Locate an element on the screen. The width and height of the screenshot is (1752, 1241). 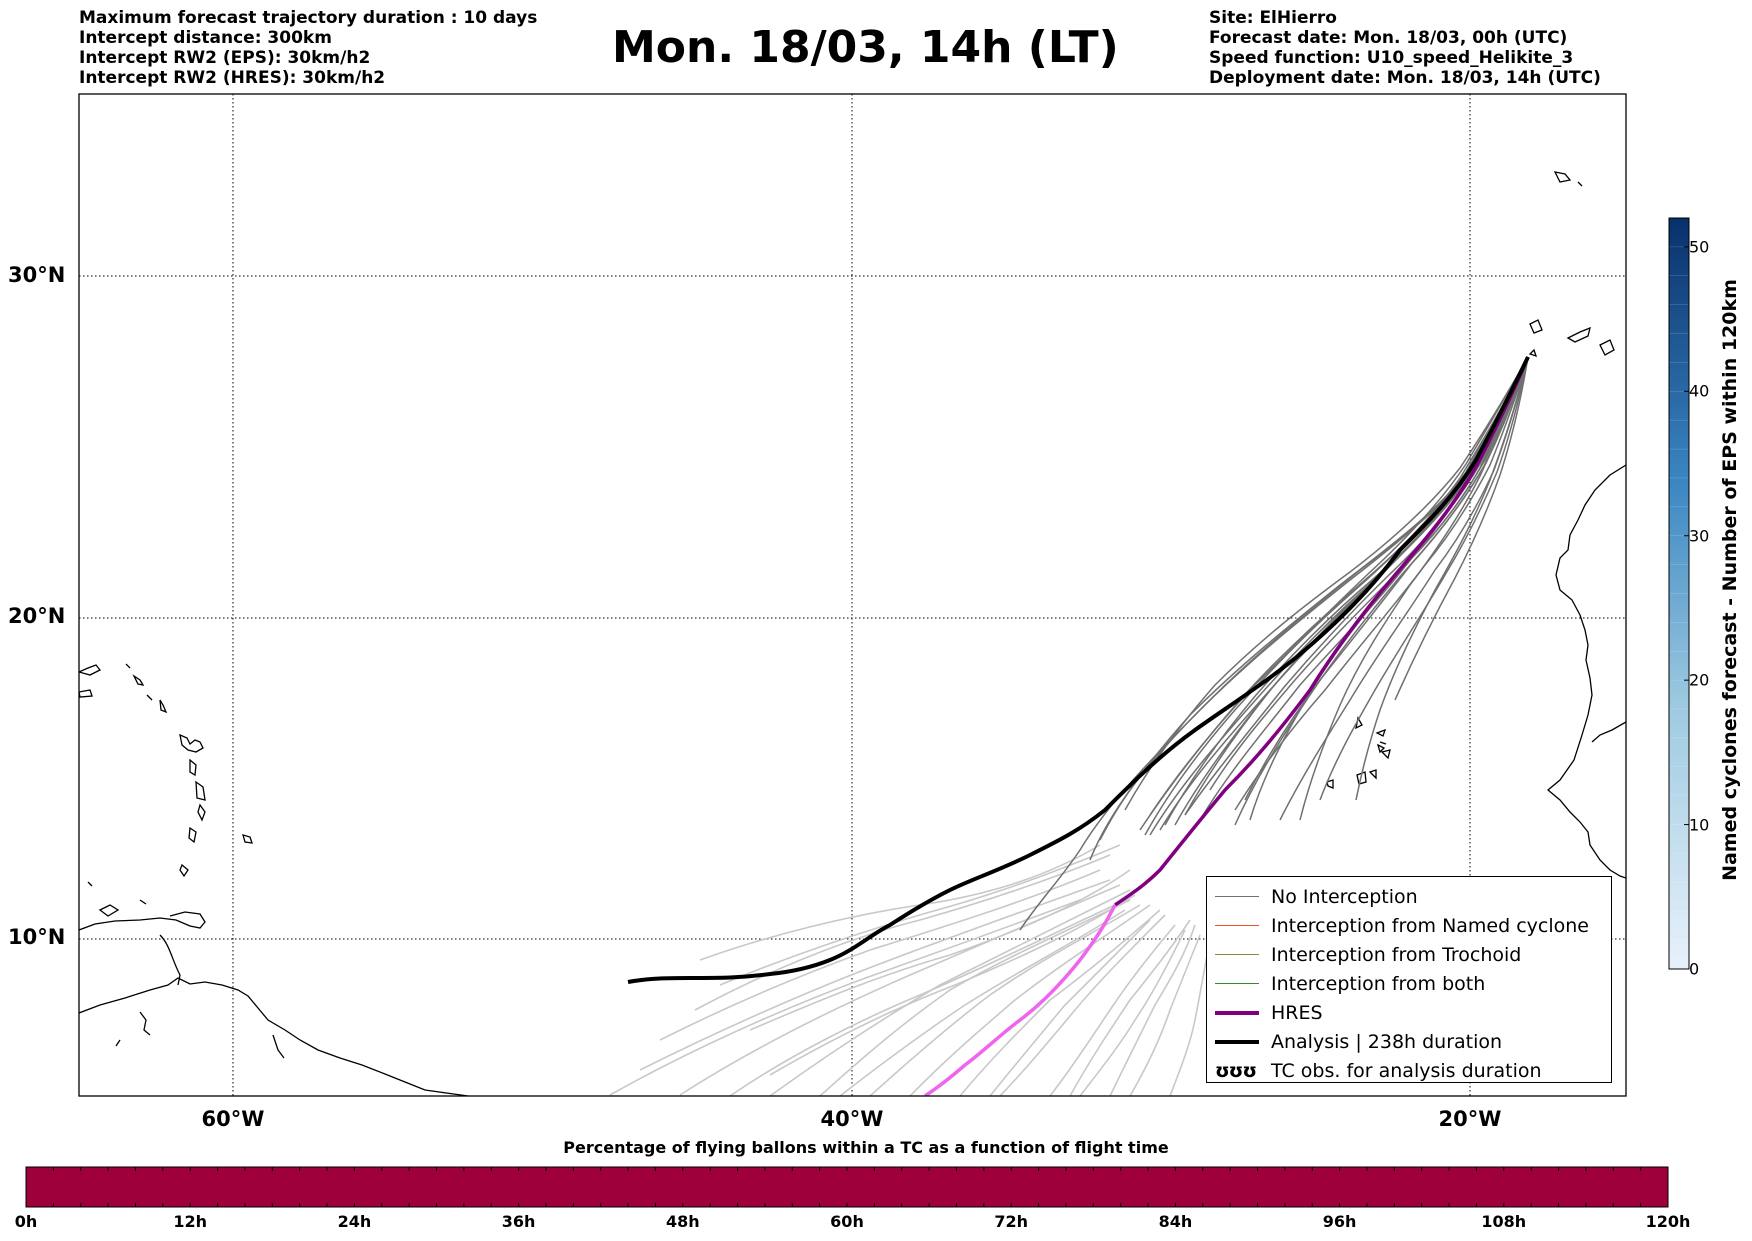
flight-time-tick-label: 120h is located at coordinates (1668, 1221).